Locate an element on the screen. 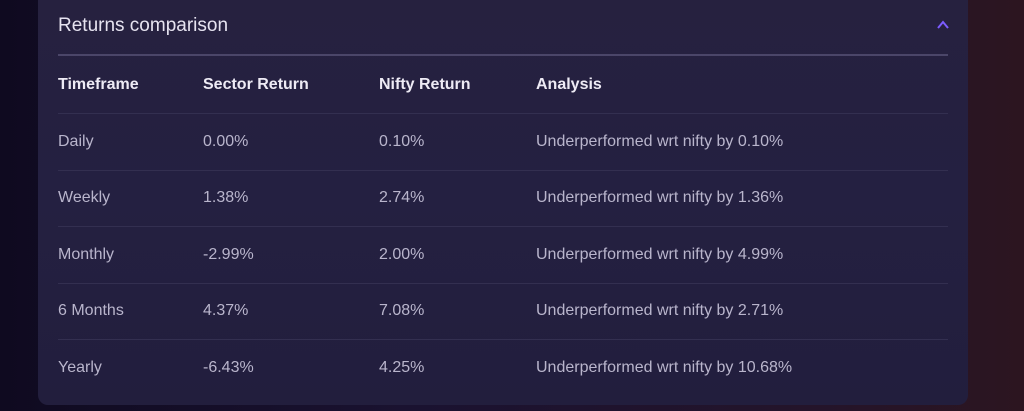  nifty-return-cell: 2.00% is located at coordinates (402, 254).